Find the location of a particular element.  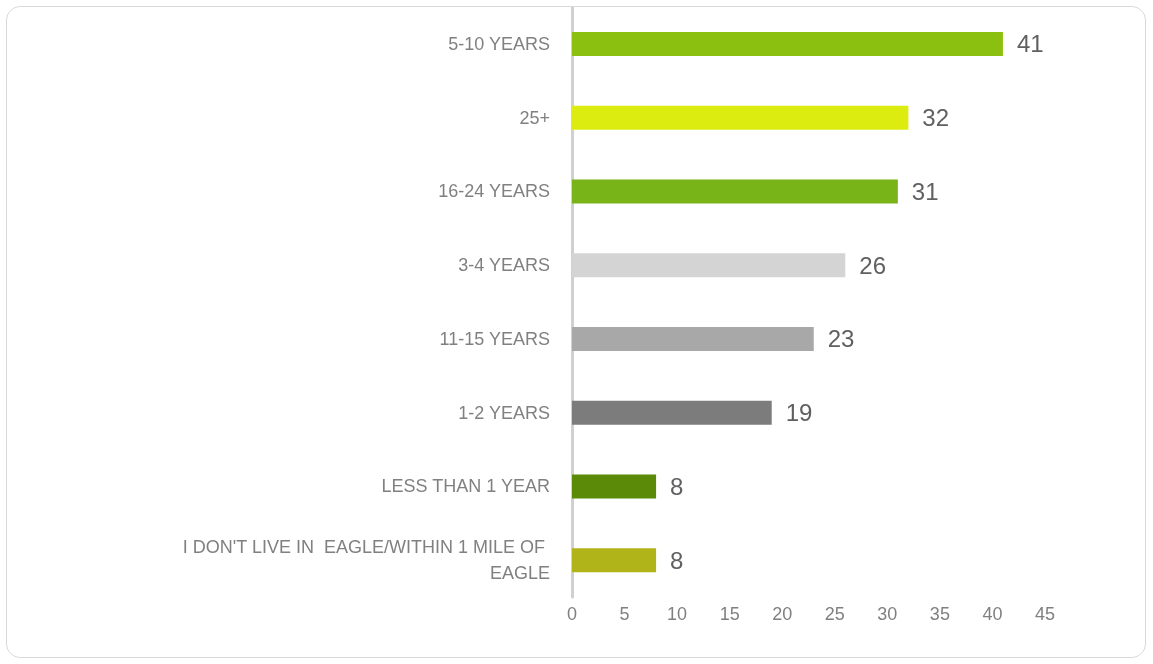

x-tick-label: 35 is located at coordinates (939, 614).